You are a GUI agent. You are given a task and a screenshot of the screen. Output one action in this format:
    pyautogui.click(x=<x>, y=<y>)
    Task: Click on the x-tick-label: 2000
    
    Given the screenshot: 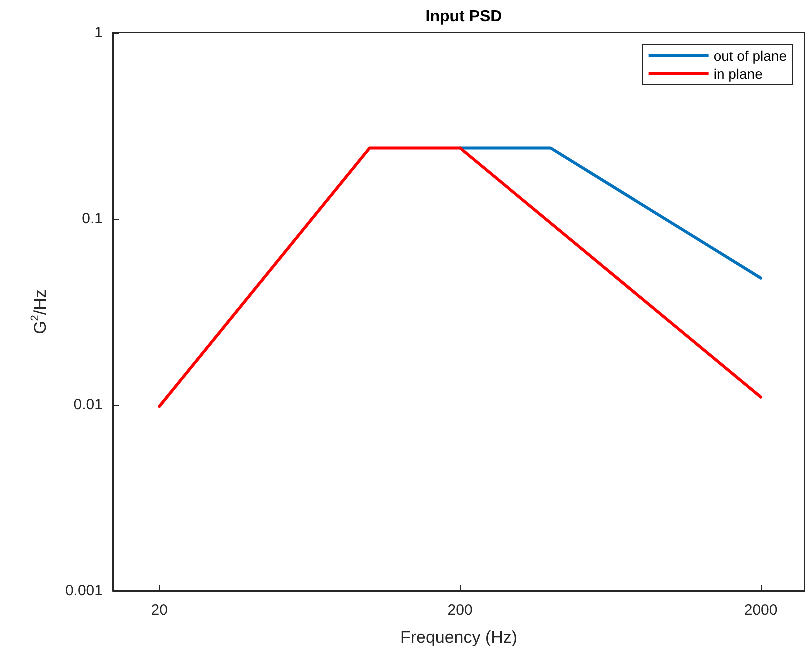 What is the action you would take?
    pyautogui.click(x=761, y=610)
    